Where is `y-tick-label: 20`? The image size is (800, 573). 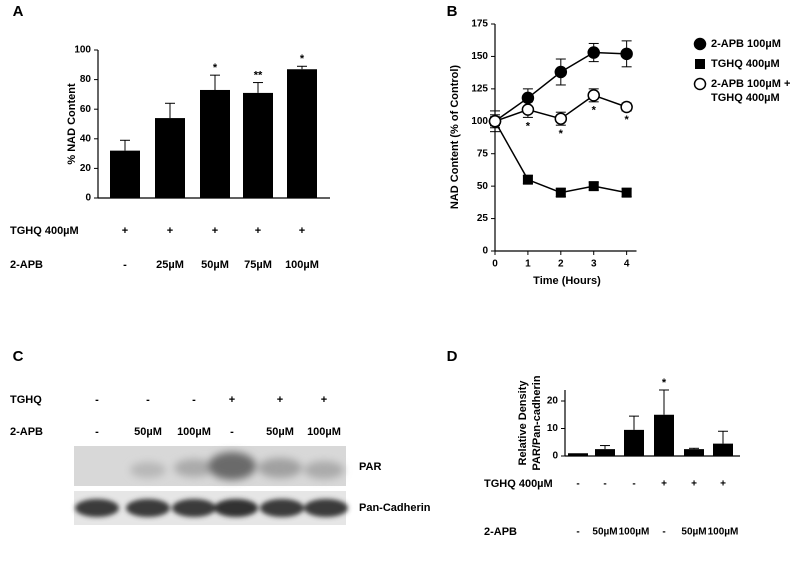 y-tick-label: 20 is located at coordinates (86, 168).